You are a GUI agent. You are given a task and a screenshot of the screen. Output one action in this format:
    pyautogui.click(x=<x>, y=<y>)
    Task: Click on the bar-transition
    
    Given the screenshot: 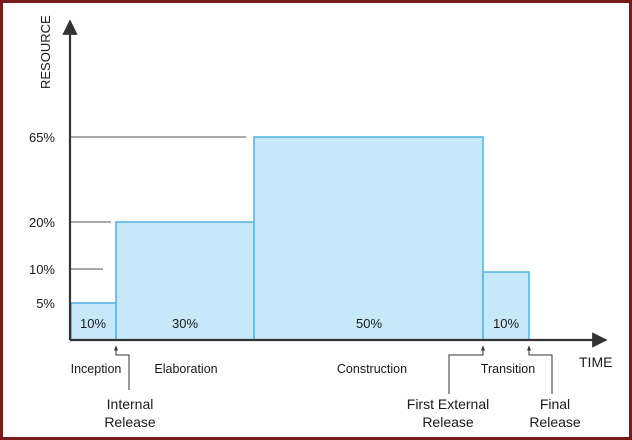 What is the action you would take?
    pyautogui.click(x=506, y=306)
    